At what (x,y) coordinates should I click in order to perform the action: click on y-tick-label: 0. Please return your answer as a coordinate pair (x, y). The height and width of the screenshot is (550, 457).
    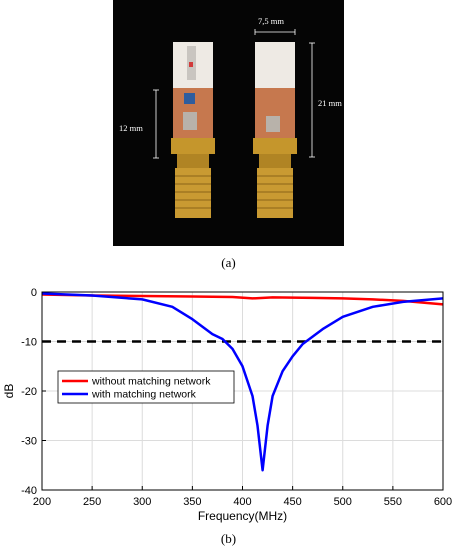
    Looking at the image, I should click on (34, 293).